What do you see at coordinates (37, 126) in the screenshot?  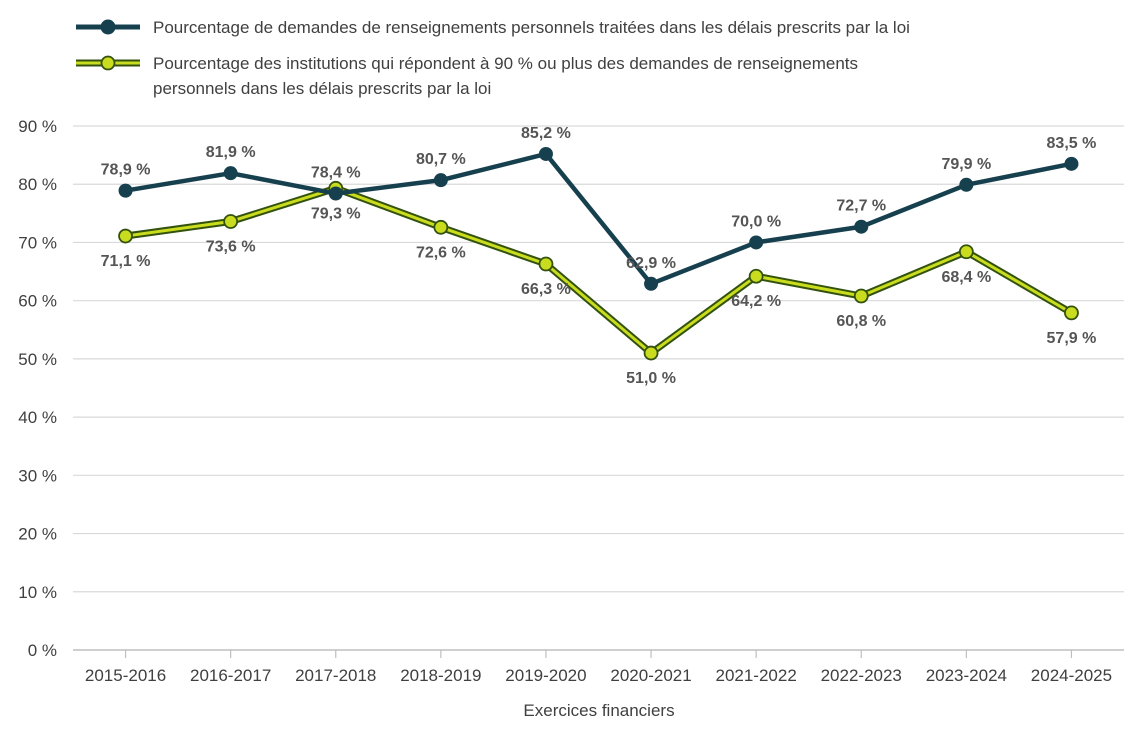 I see `y-tick-label: 90 %` at bounding box center [37, 126].